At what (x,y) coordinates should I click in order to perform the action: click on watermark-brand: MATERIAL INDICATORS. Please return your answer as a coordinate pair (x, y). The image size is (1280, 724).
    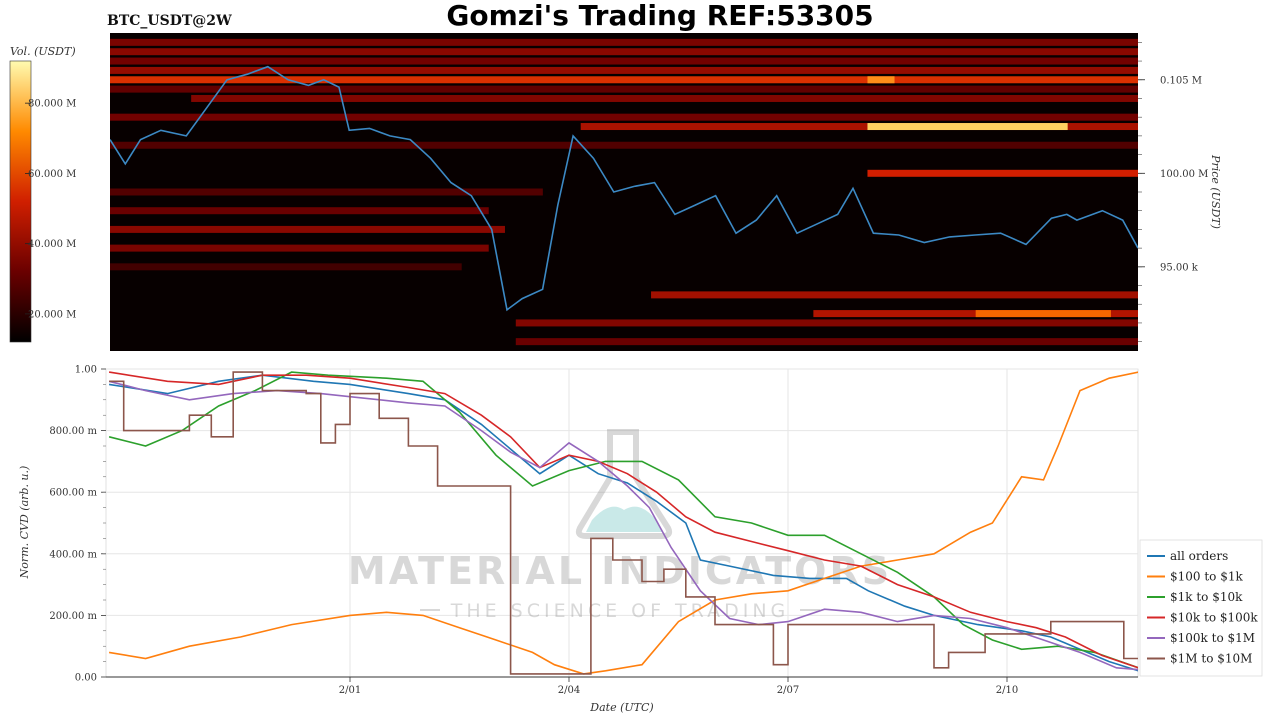
    Looking at the image, I should click on (620, 571).